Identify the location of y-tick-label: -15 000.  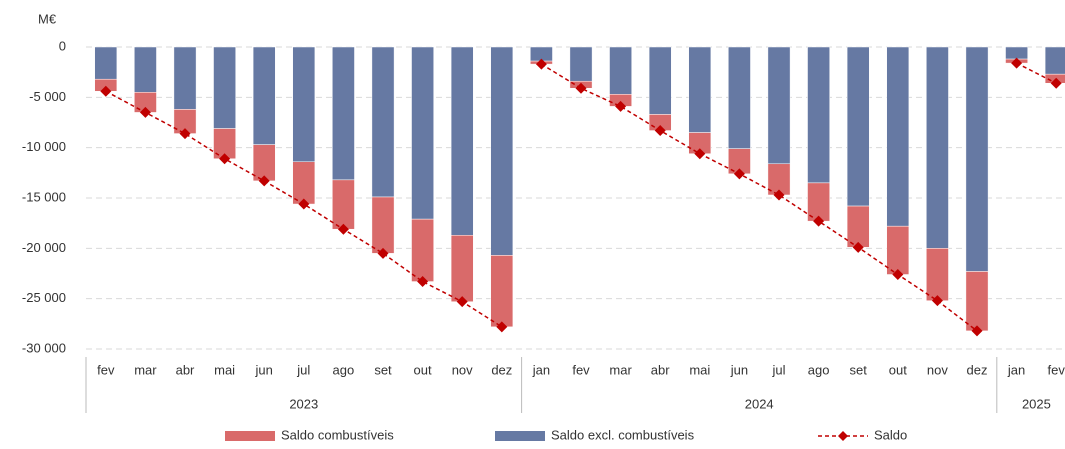
(44, 196).